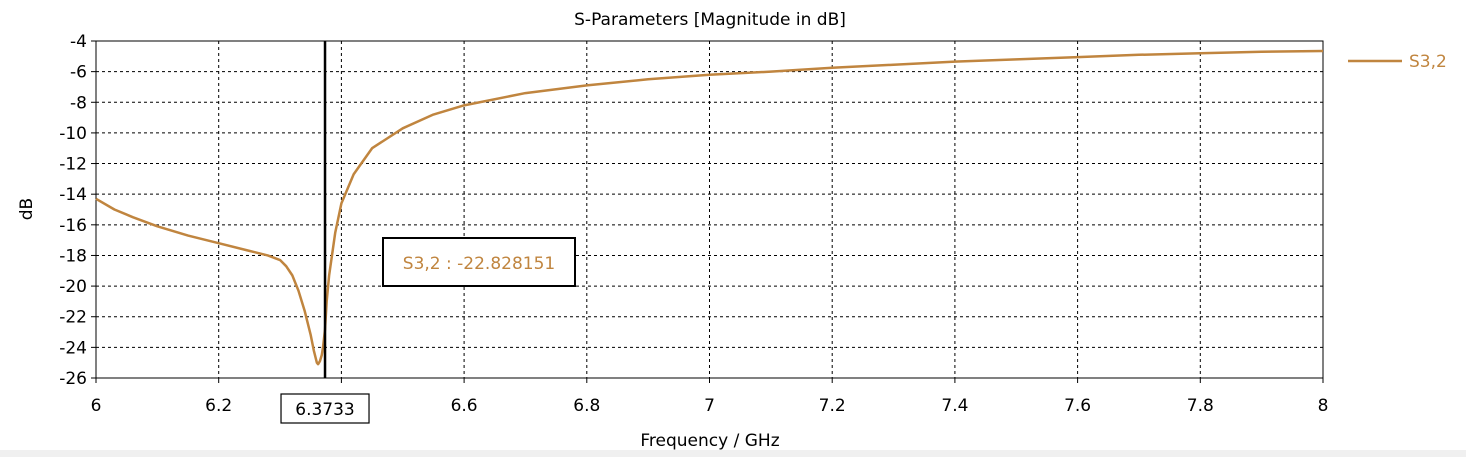 The width and height of the screenshot is (1466, 461). What do you see at coordinates (73, 226) in the screenshot?
I see `y-tick-label: -16` at bounding box center [73, 226].